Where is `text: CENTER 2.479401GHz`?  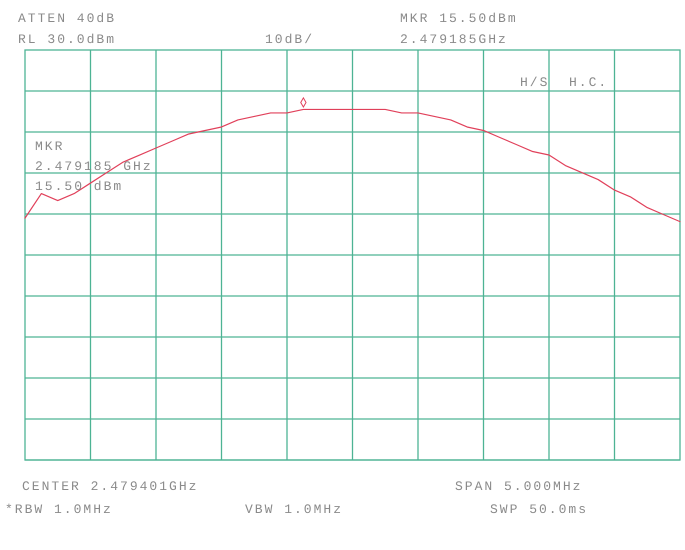 text: CENTER 2.479401GHz is located at coordinates (110, 486).